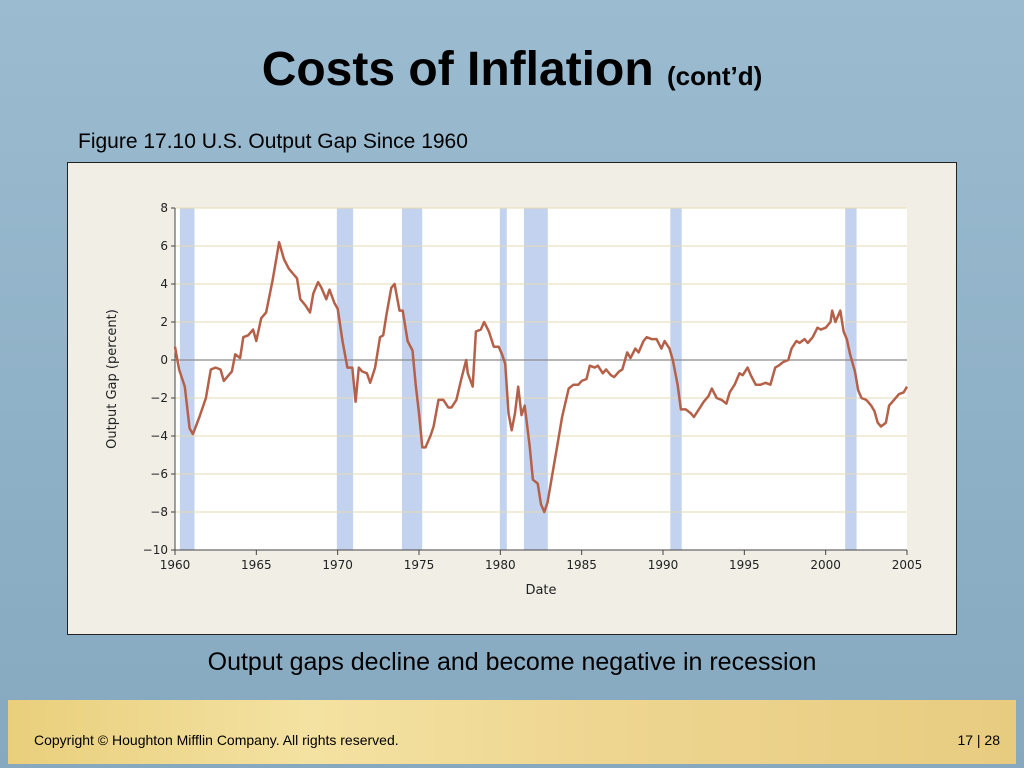 The width and height of the screenshot is (1024, 768). What do you see at coordinates (663, 565) in the screenshot?
I see `x-tick-label: 1990` at bounding box center [663, 565].